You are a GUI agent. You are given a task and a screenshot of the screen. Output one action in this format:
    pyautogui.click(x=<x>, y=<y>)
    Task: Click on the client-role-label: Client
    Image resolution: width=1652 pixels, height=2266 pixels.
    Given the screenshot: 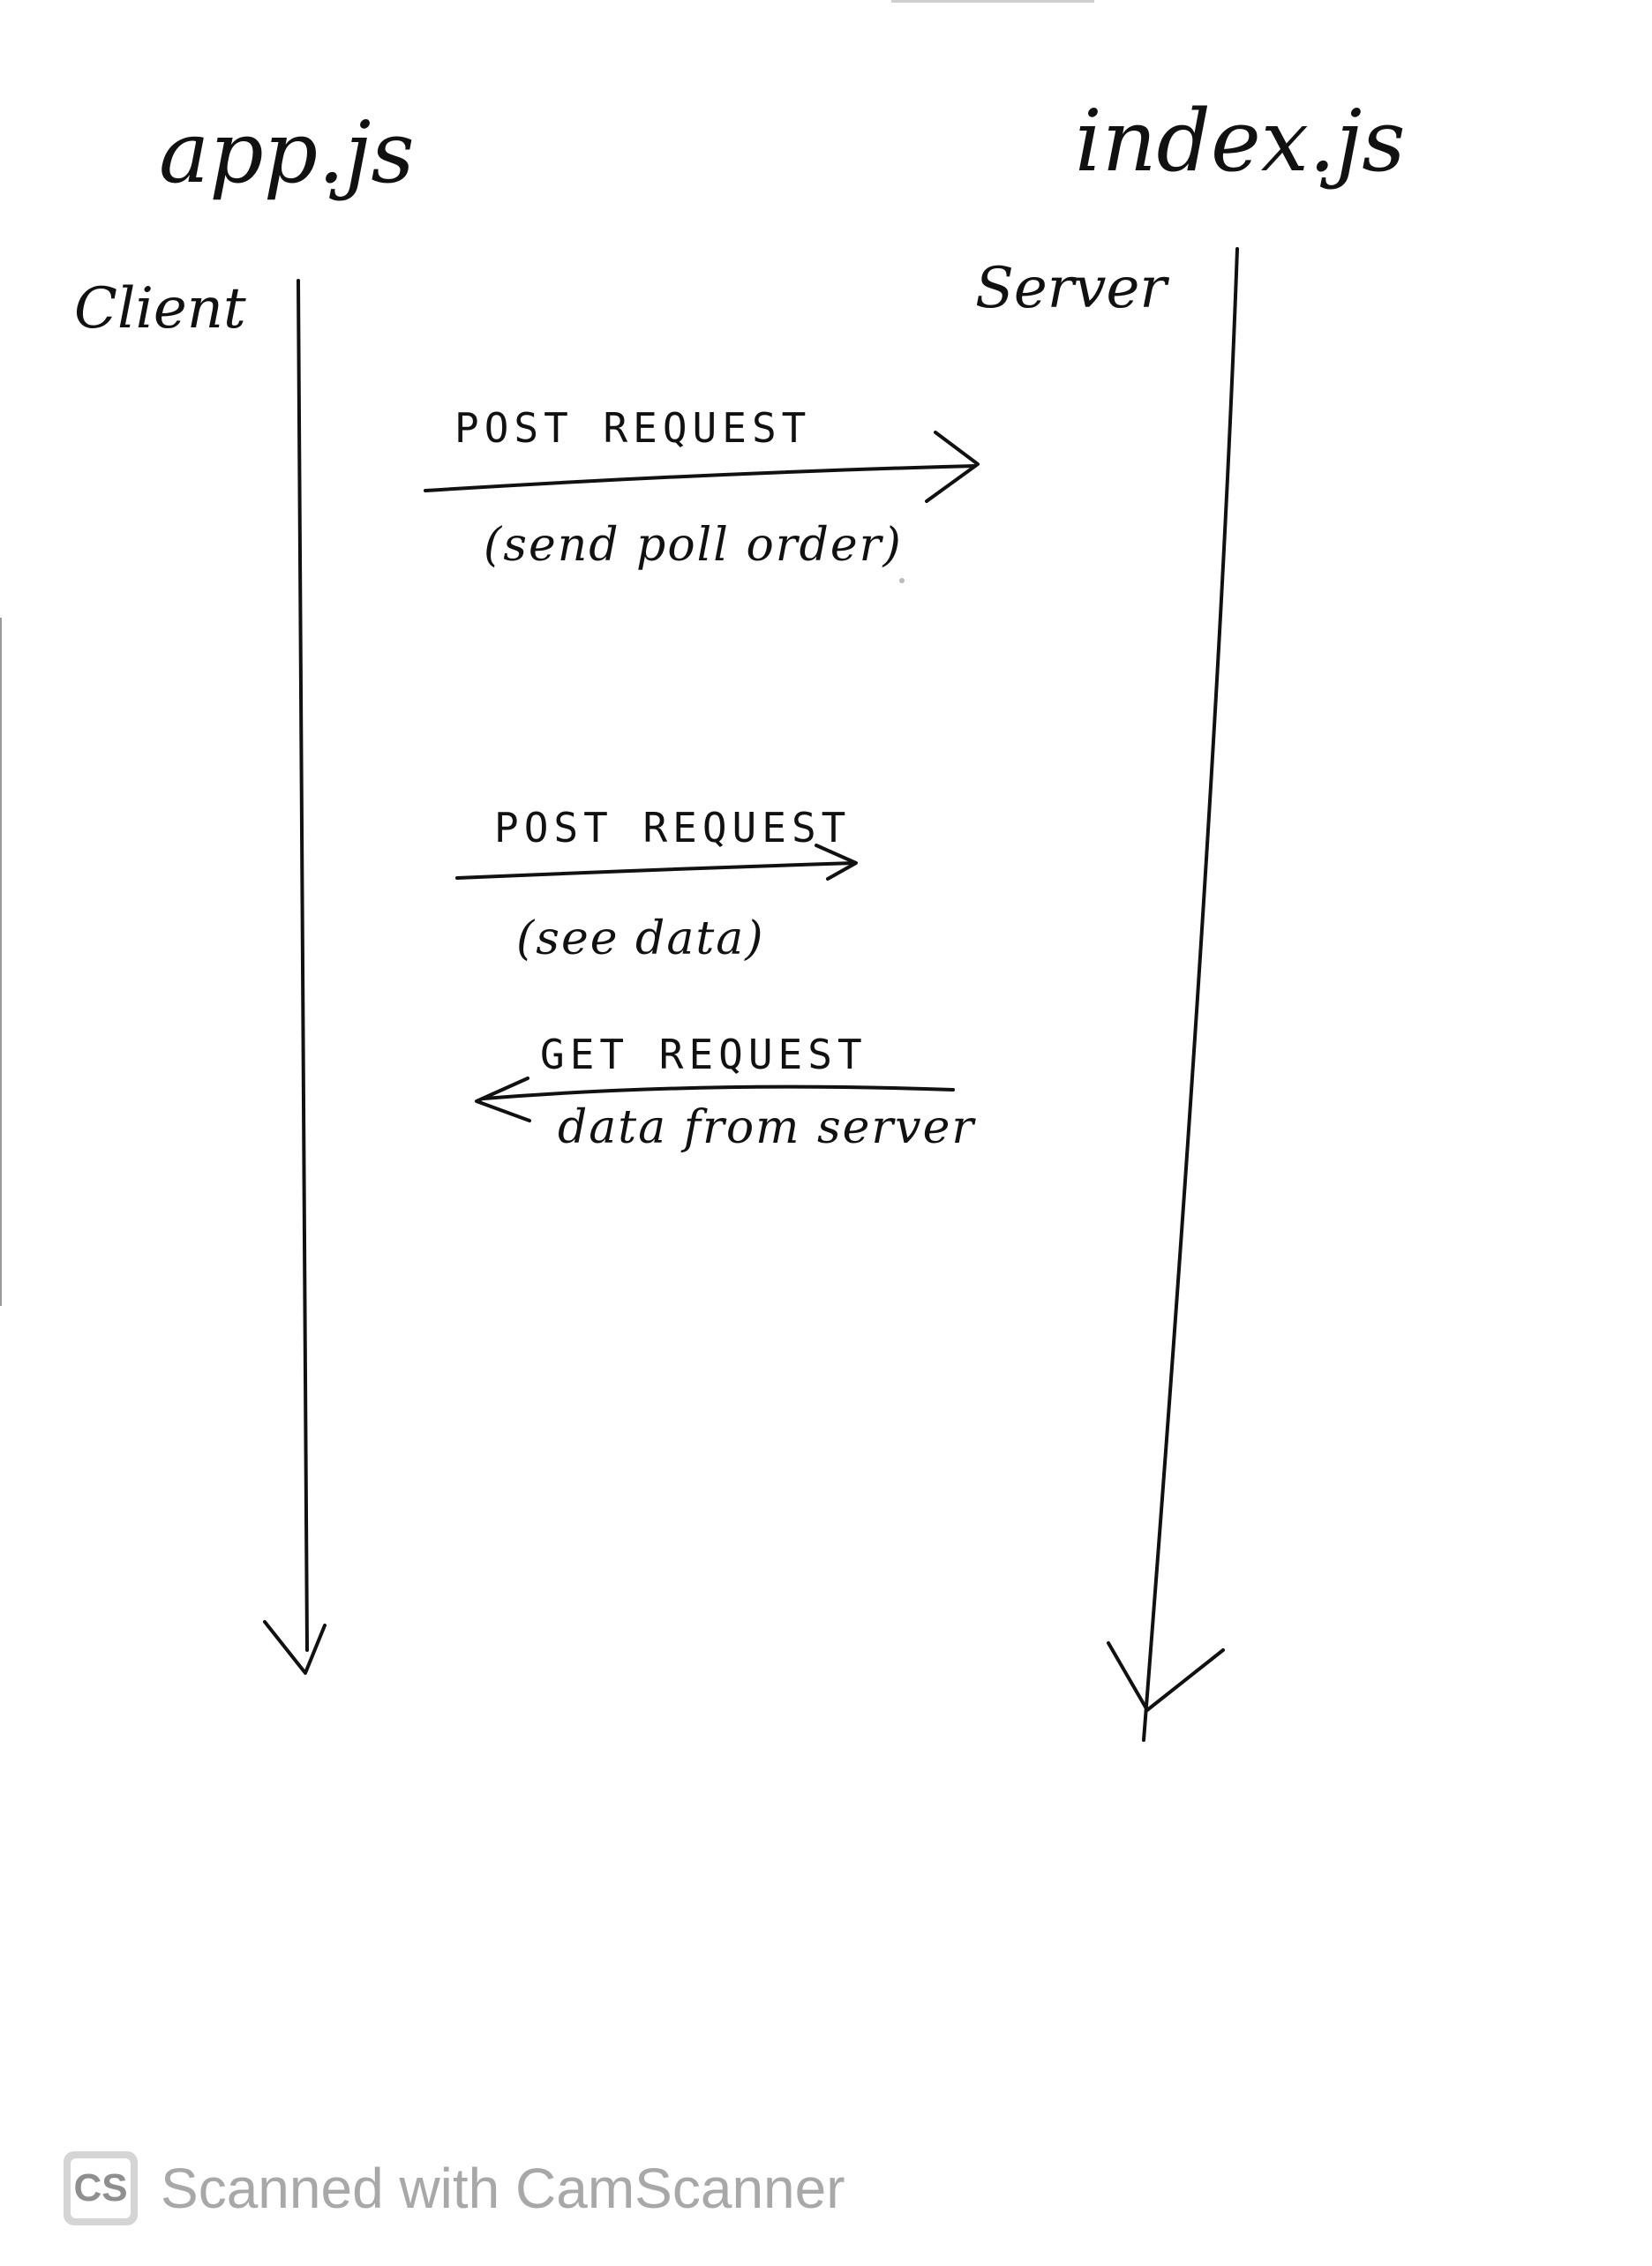 What is the action you would take?
    pyautogui.click(x=160, y=308)
    